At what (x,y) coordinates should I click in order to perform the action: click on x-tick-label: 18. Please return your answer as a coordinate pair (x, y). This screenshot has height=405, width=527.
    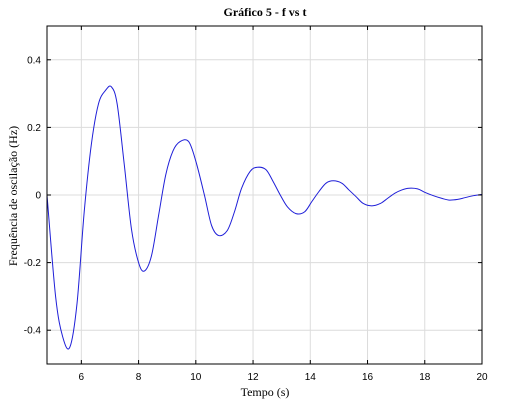
    Looking at the image, I should click on (425, 377).